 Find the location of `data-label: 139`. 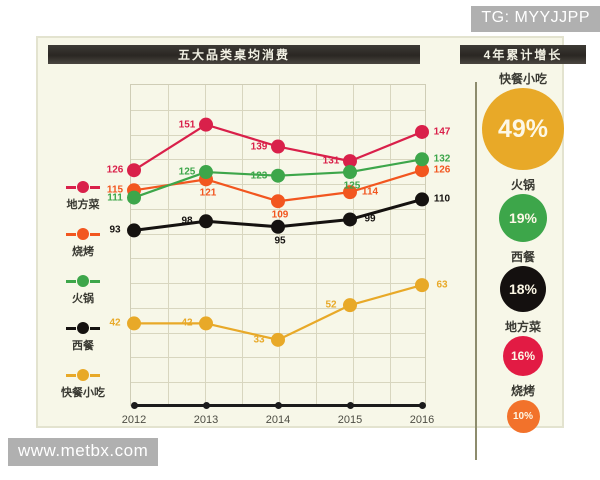

data-label: 139 is located at coordinates (259, 147).